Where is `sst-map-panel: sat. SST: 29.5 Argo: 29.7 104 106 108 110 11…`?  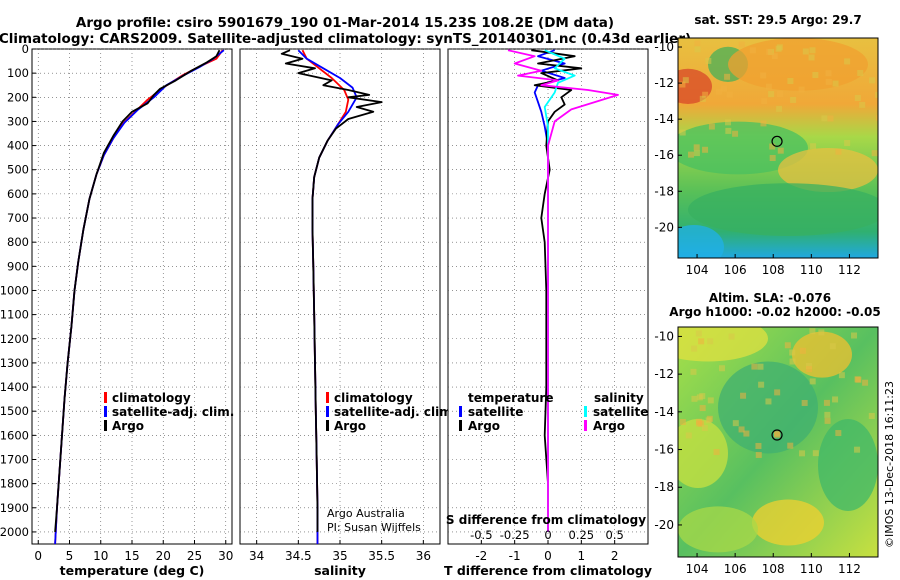
sst-map-panel: sat. SST: 29.5 Argo: 29.7 104 106 108 110 11… is located at coordinates (766, 145).